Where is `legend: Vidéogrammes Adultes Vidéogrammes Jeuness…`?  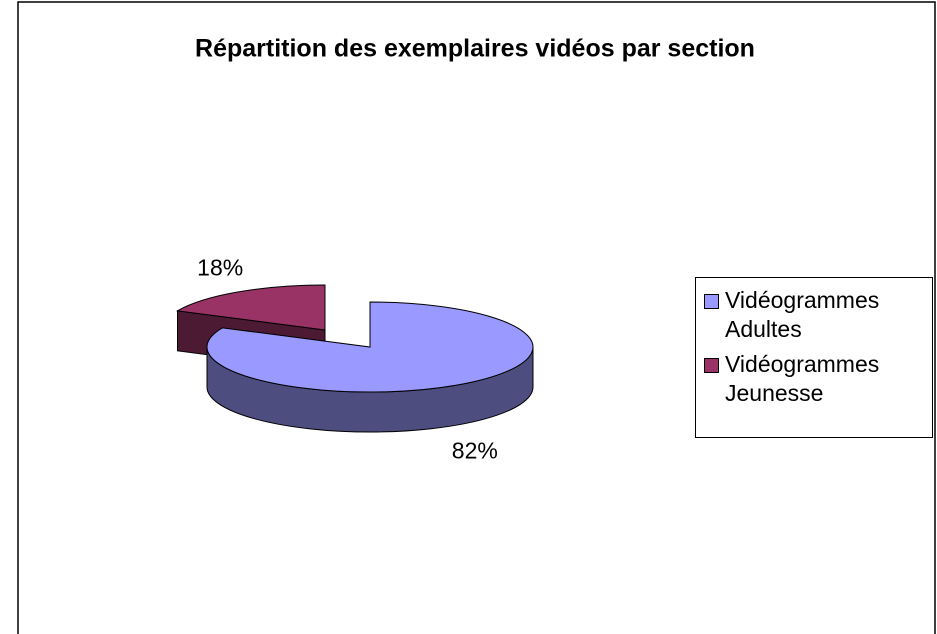
legend: Vidéogrammes Adultes Vidéogrammes Jeuness… is located at coordinates (814, 357).